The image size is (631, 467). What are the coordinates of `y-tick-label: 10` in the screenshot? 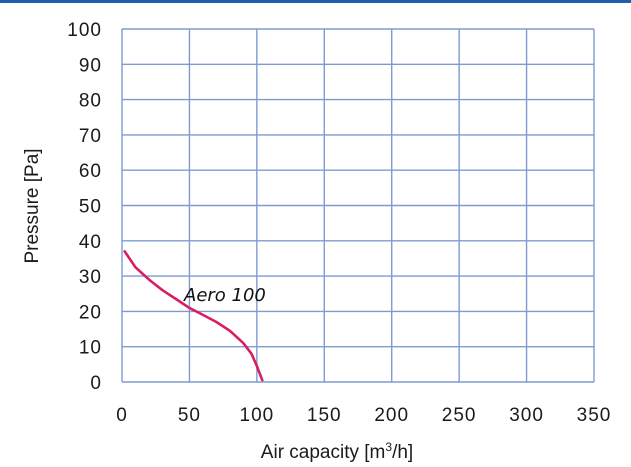 It's located at (90, 348).